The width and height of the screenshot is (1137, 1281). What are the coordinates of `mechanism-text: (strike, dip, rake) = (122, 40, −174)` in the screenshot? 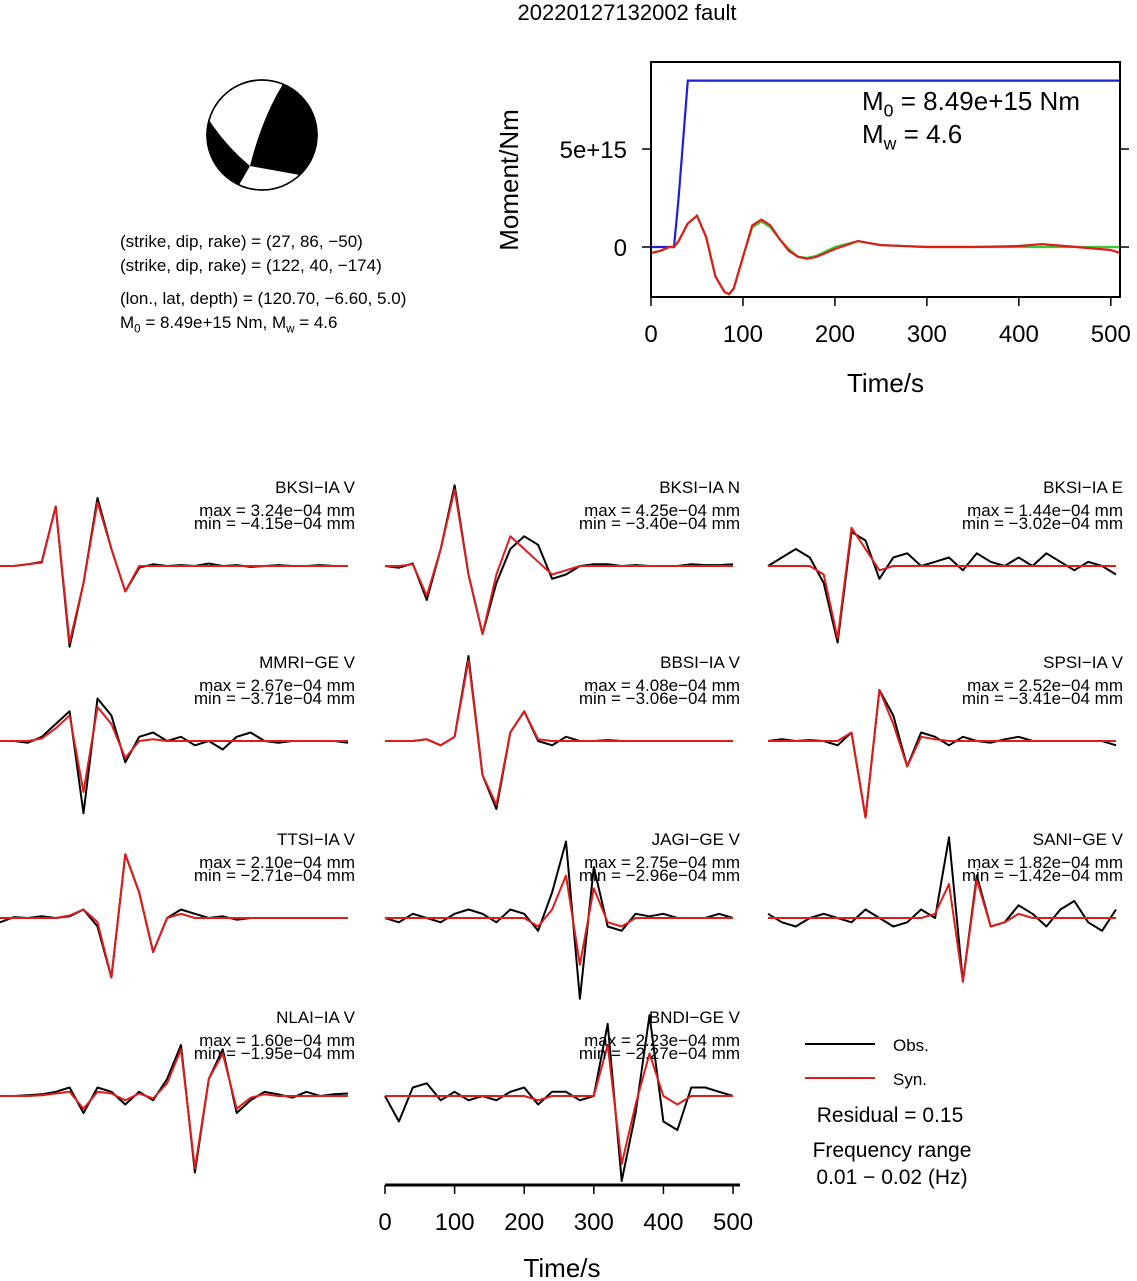 It's located at (251, 265).